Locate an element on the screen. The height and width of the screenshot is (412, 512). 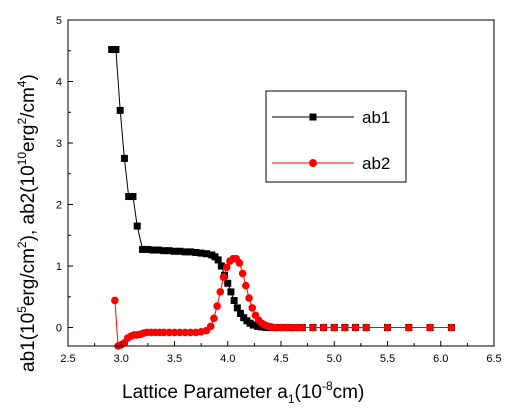
y-axis-title: ab1(105erg/cm2), ab2(1010erg2/cm4) is located at coordinates (27, 223).